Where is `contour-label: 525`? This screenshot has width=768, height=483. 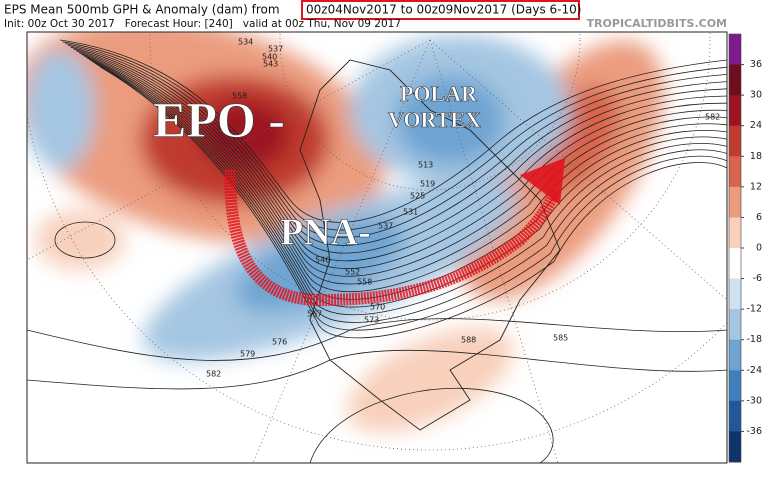
contour-label: 525 is located at coordinates (417, 196).